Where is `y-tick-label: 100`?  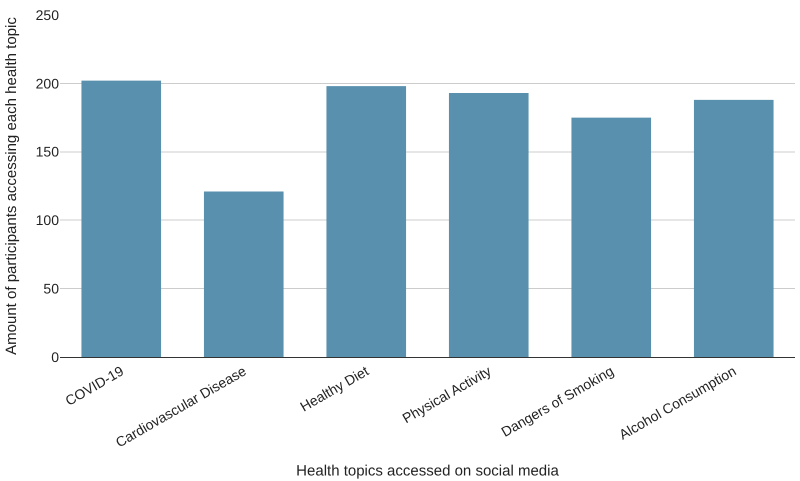 y-tick-label: 100 is located at coordinates (48, 220).